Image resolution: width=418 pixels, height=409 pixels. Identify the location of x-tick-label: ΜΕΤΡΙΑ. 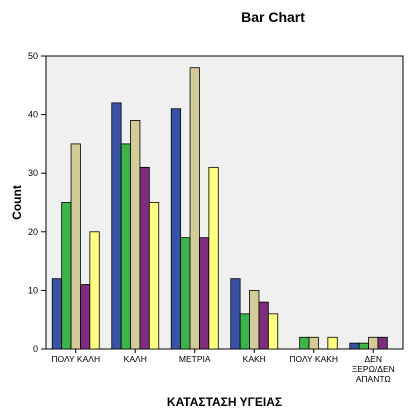
(195, 359).